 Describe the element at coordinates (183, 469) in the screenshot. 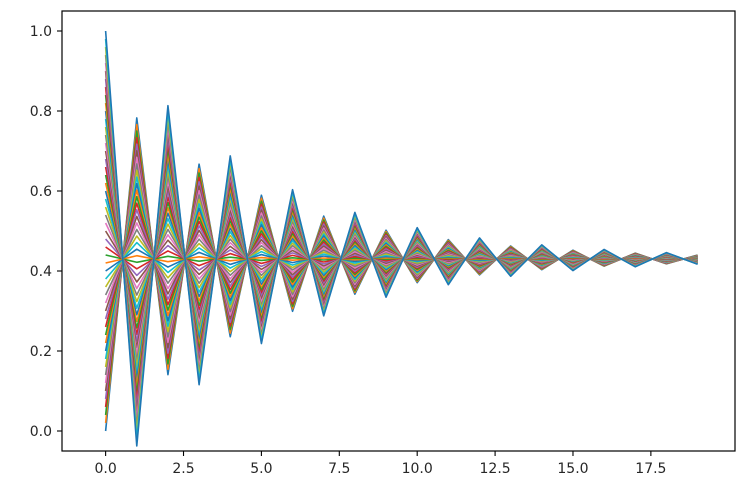

I see `x-tick-label: 2.5` at that location.